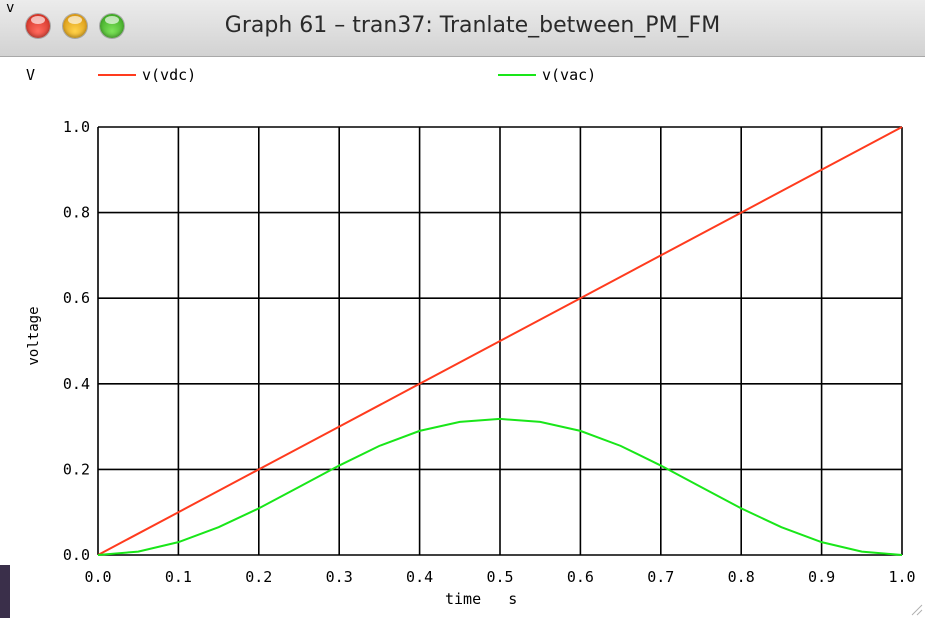 The height and width of the screenshot is (618, 925). What do you see at coordinates (5, 591) in the screenshot?
I see `left-edge-strip` at bounding box center [5, 591].